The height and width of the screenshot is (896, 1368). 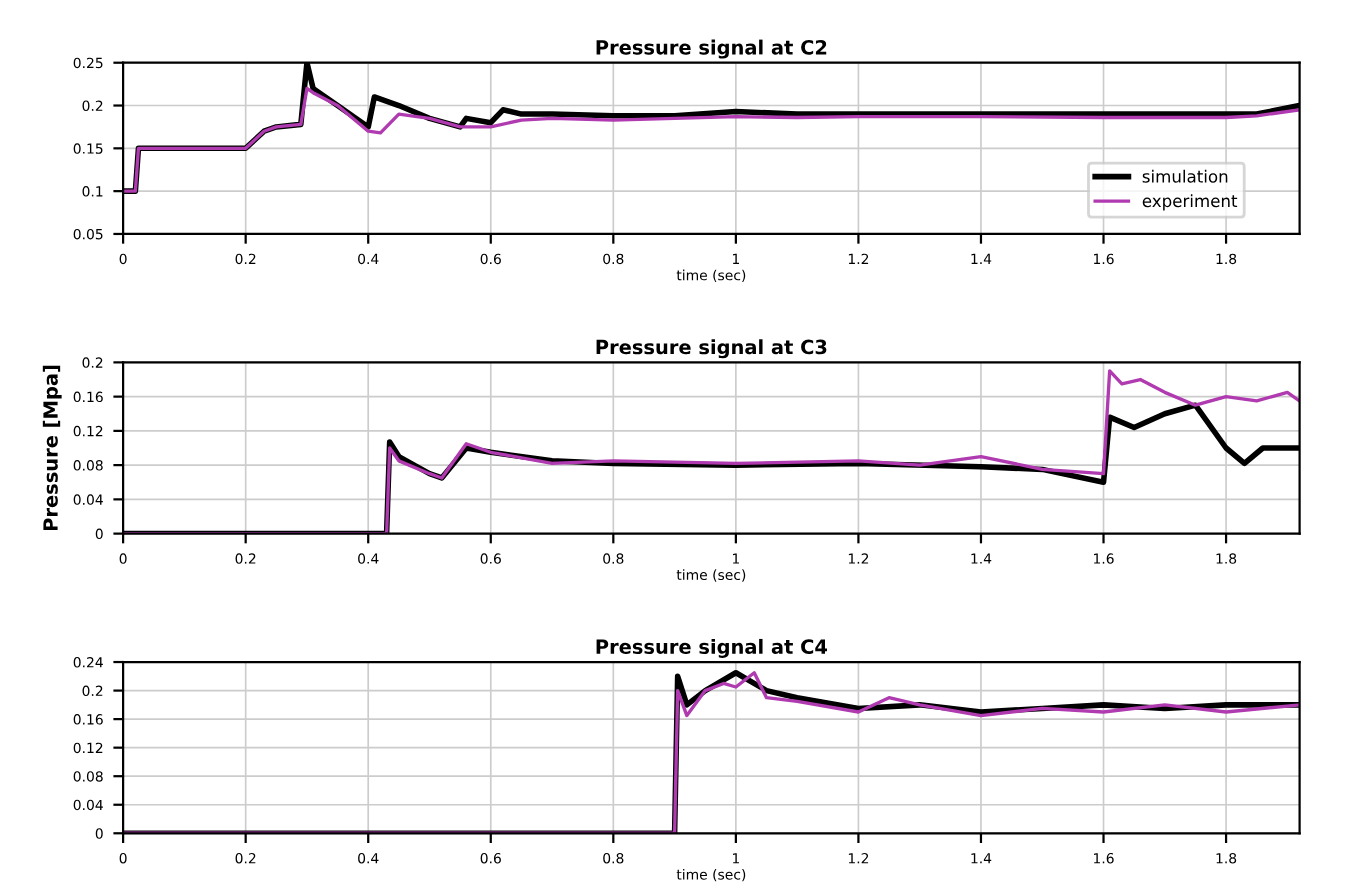 I want to click on chart-title: Pressure signal at C4, so click(x=712, y=648).